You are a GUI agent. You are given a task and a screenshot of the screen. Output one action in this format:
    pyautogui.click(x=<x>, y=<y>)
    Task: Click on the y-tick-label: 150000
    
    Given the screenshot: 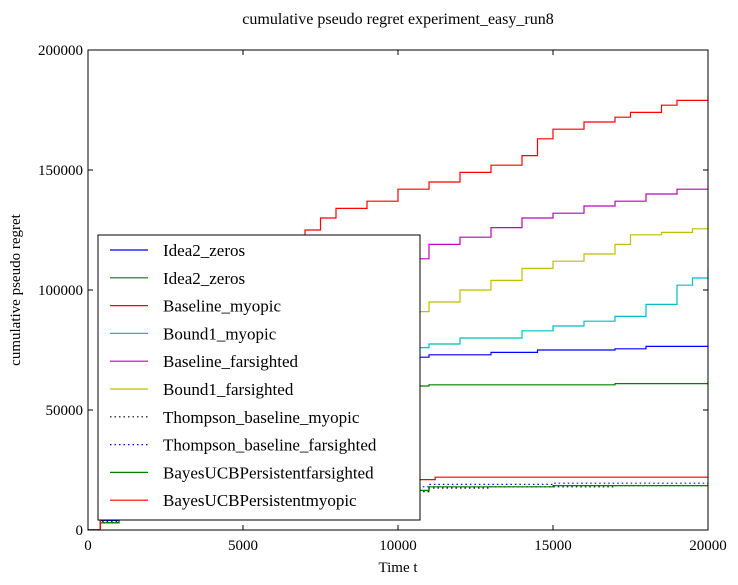 What is the action you would take?
    pyautogui.click(x=60, y=171)
    